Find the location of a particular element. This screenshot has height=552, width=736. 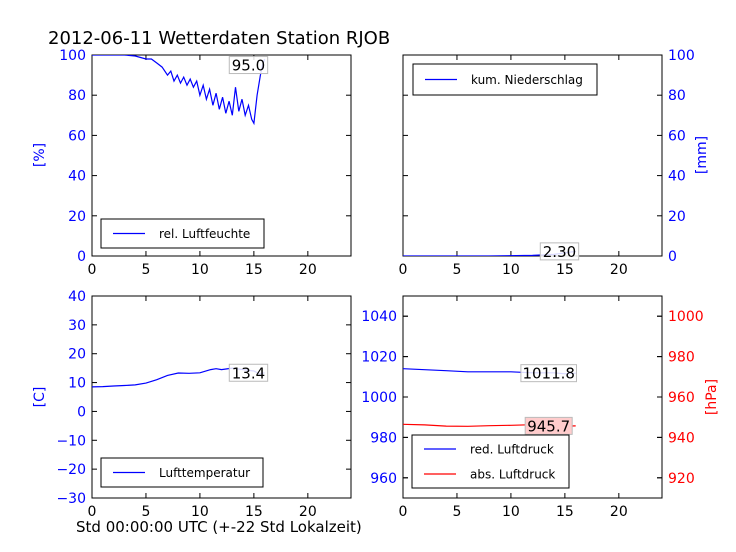

y-tick-label: 30 is located at coordinates (77, 326).